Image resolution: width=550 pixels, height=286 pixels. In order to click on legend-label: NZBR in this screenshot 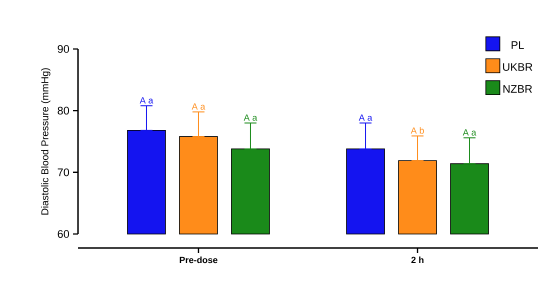, I will do `click(517, 89)`.